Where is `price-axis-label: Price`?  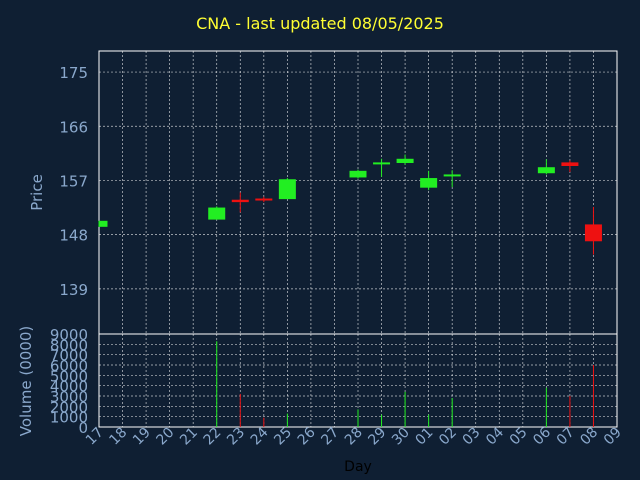 price-axis-label: Price is located at coordinates (37, 192).